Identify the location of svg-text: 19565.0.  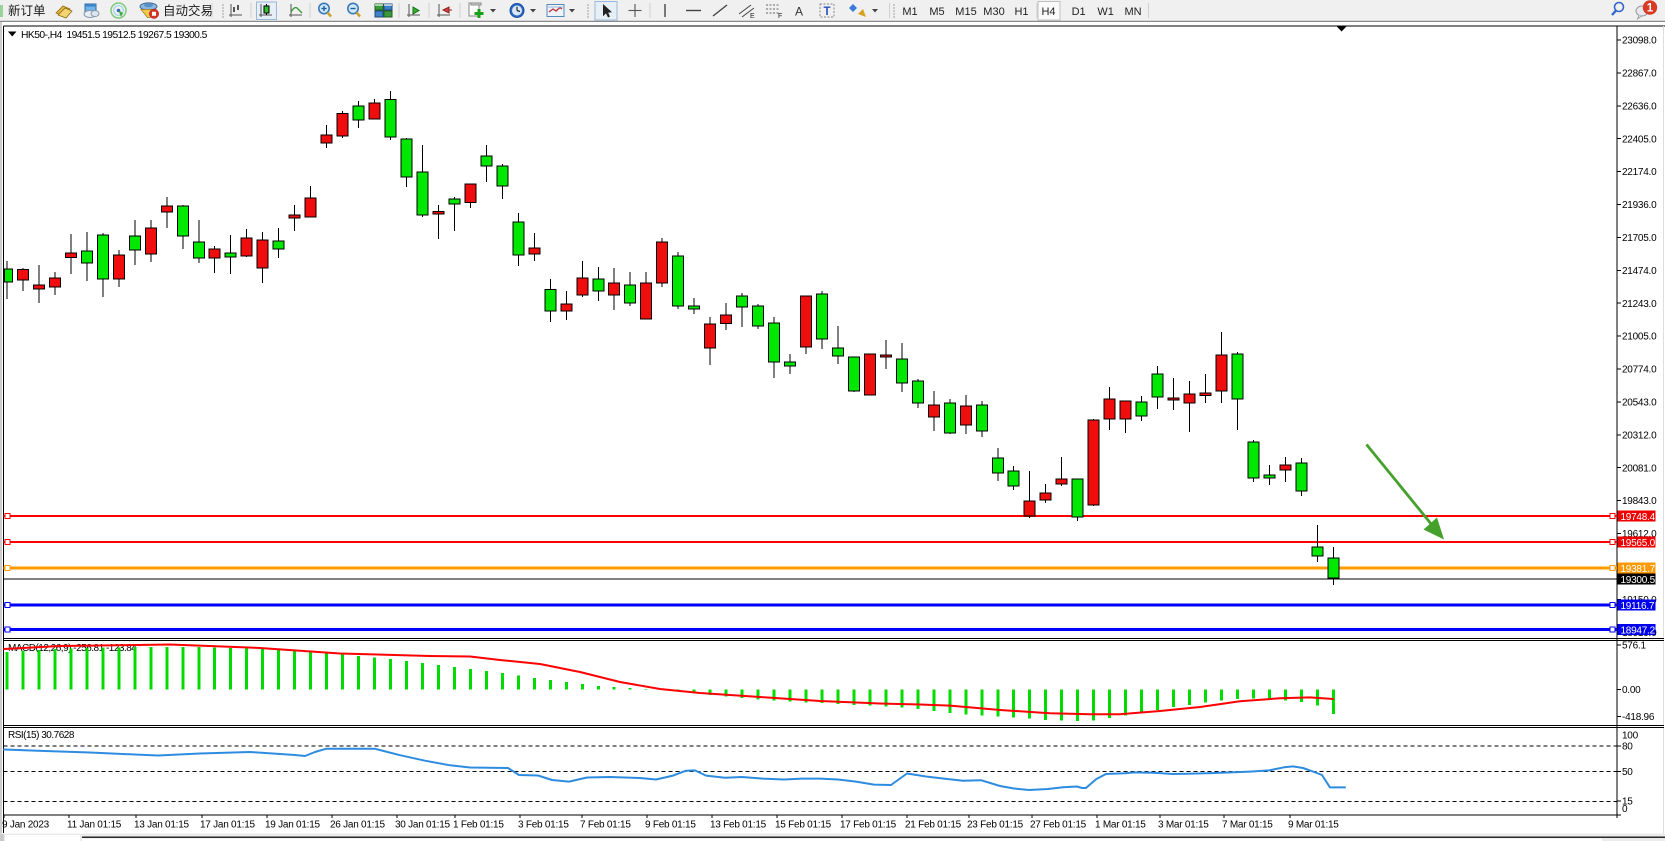
(1638, 543).